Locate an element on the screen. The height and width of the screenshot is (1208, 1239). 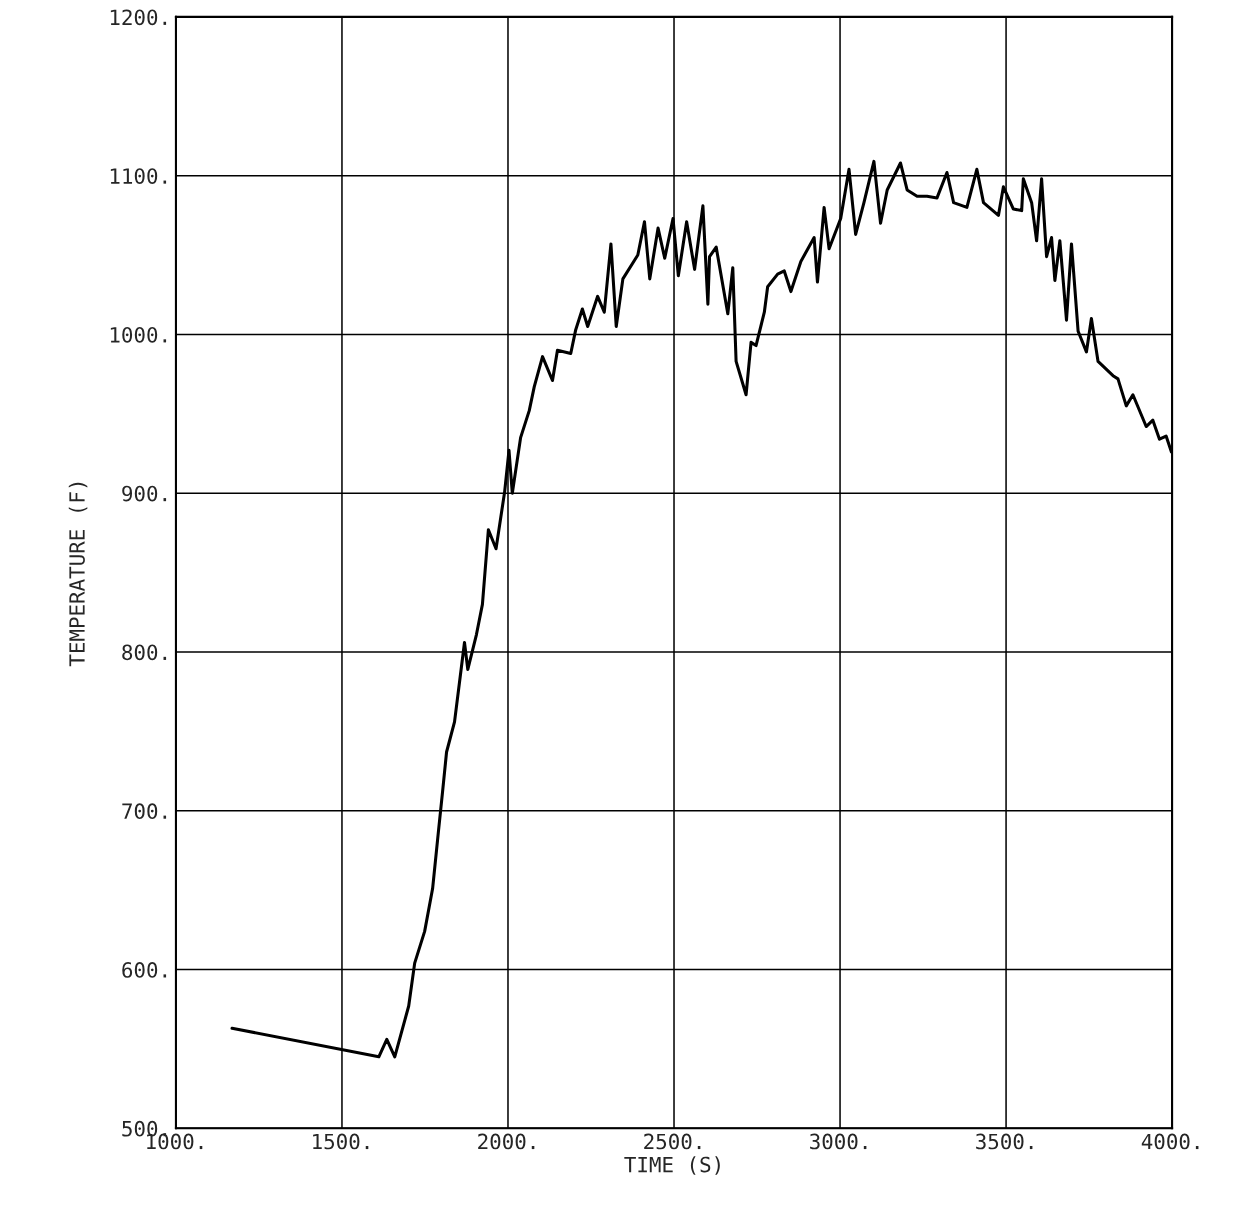
x-tick-label: 4000. is located at coordinates (1170, 1141).